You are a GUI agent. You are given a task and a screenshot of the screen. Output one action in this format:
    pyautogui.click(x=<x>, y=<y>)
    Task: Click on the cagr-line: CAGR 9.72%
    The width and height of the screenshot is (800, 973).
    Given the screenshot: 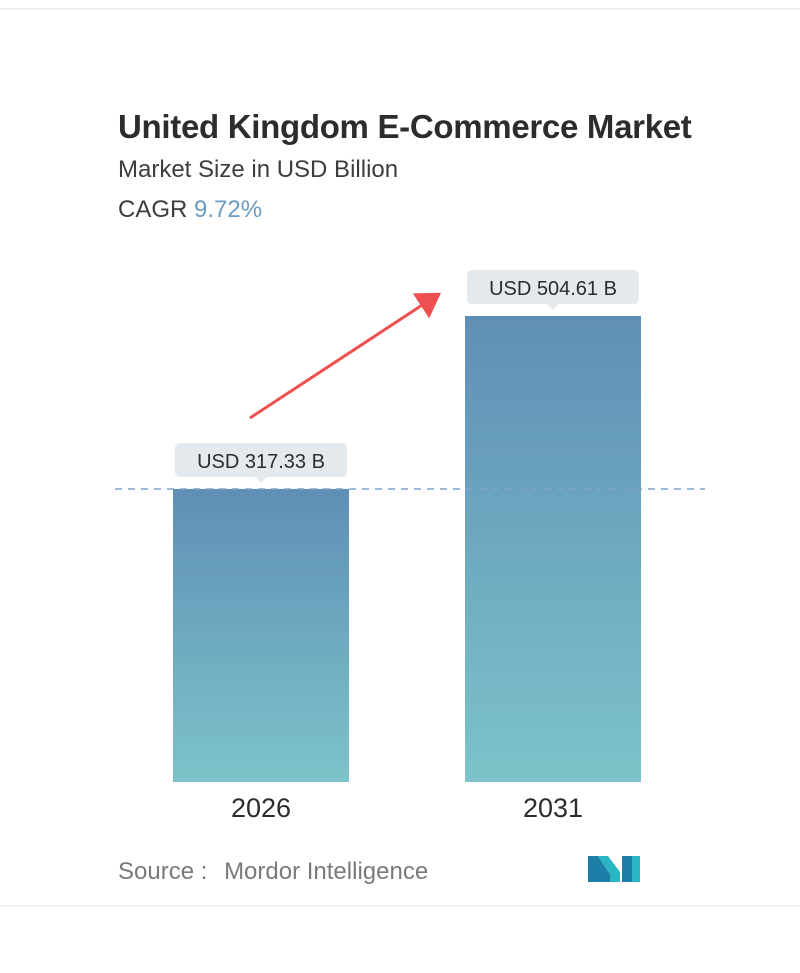 What is the action you would take?
    pyautogui.click(x=190, y=210)
    